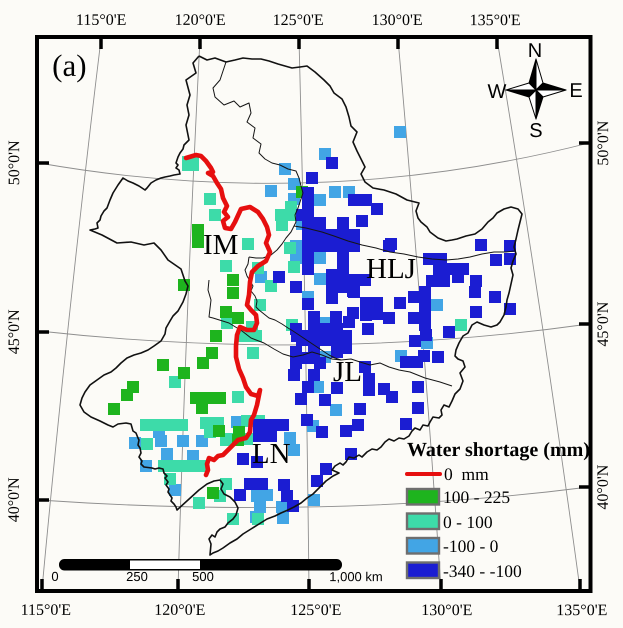 The image size is (623, 628). I want to click on svg-text: 250, so click(137, 576).